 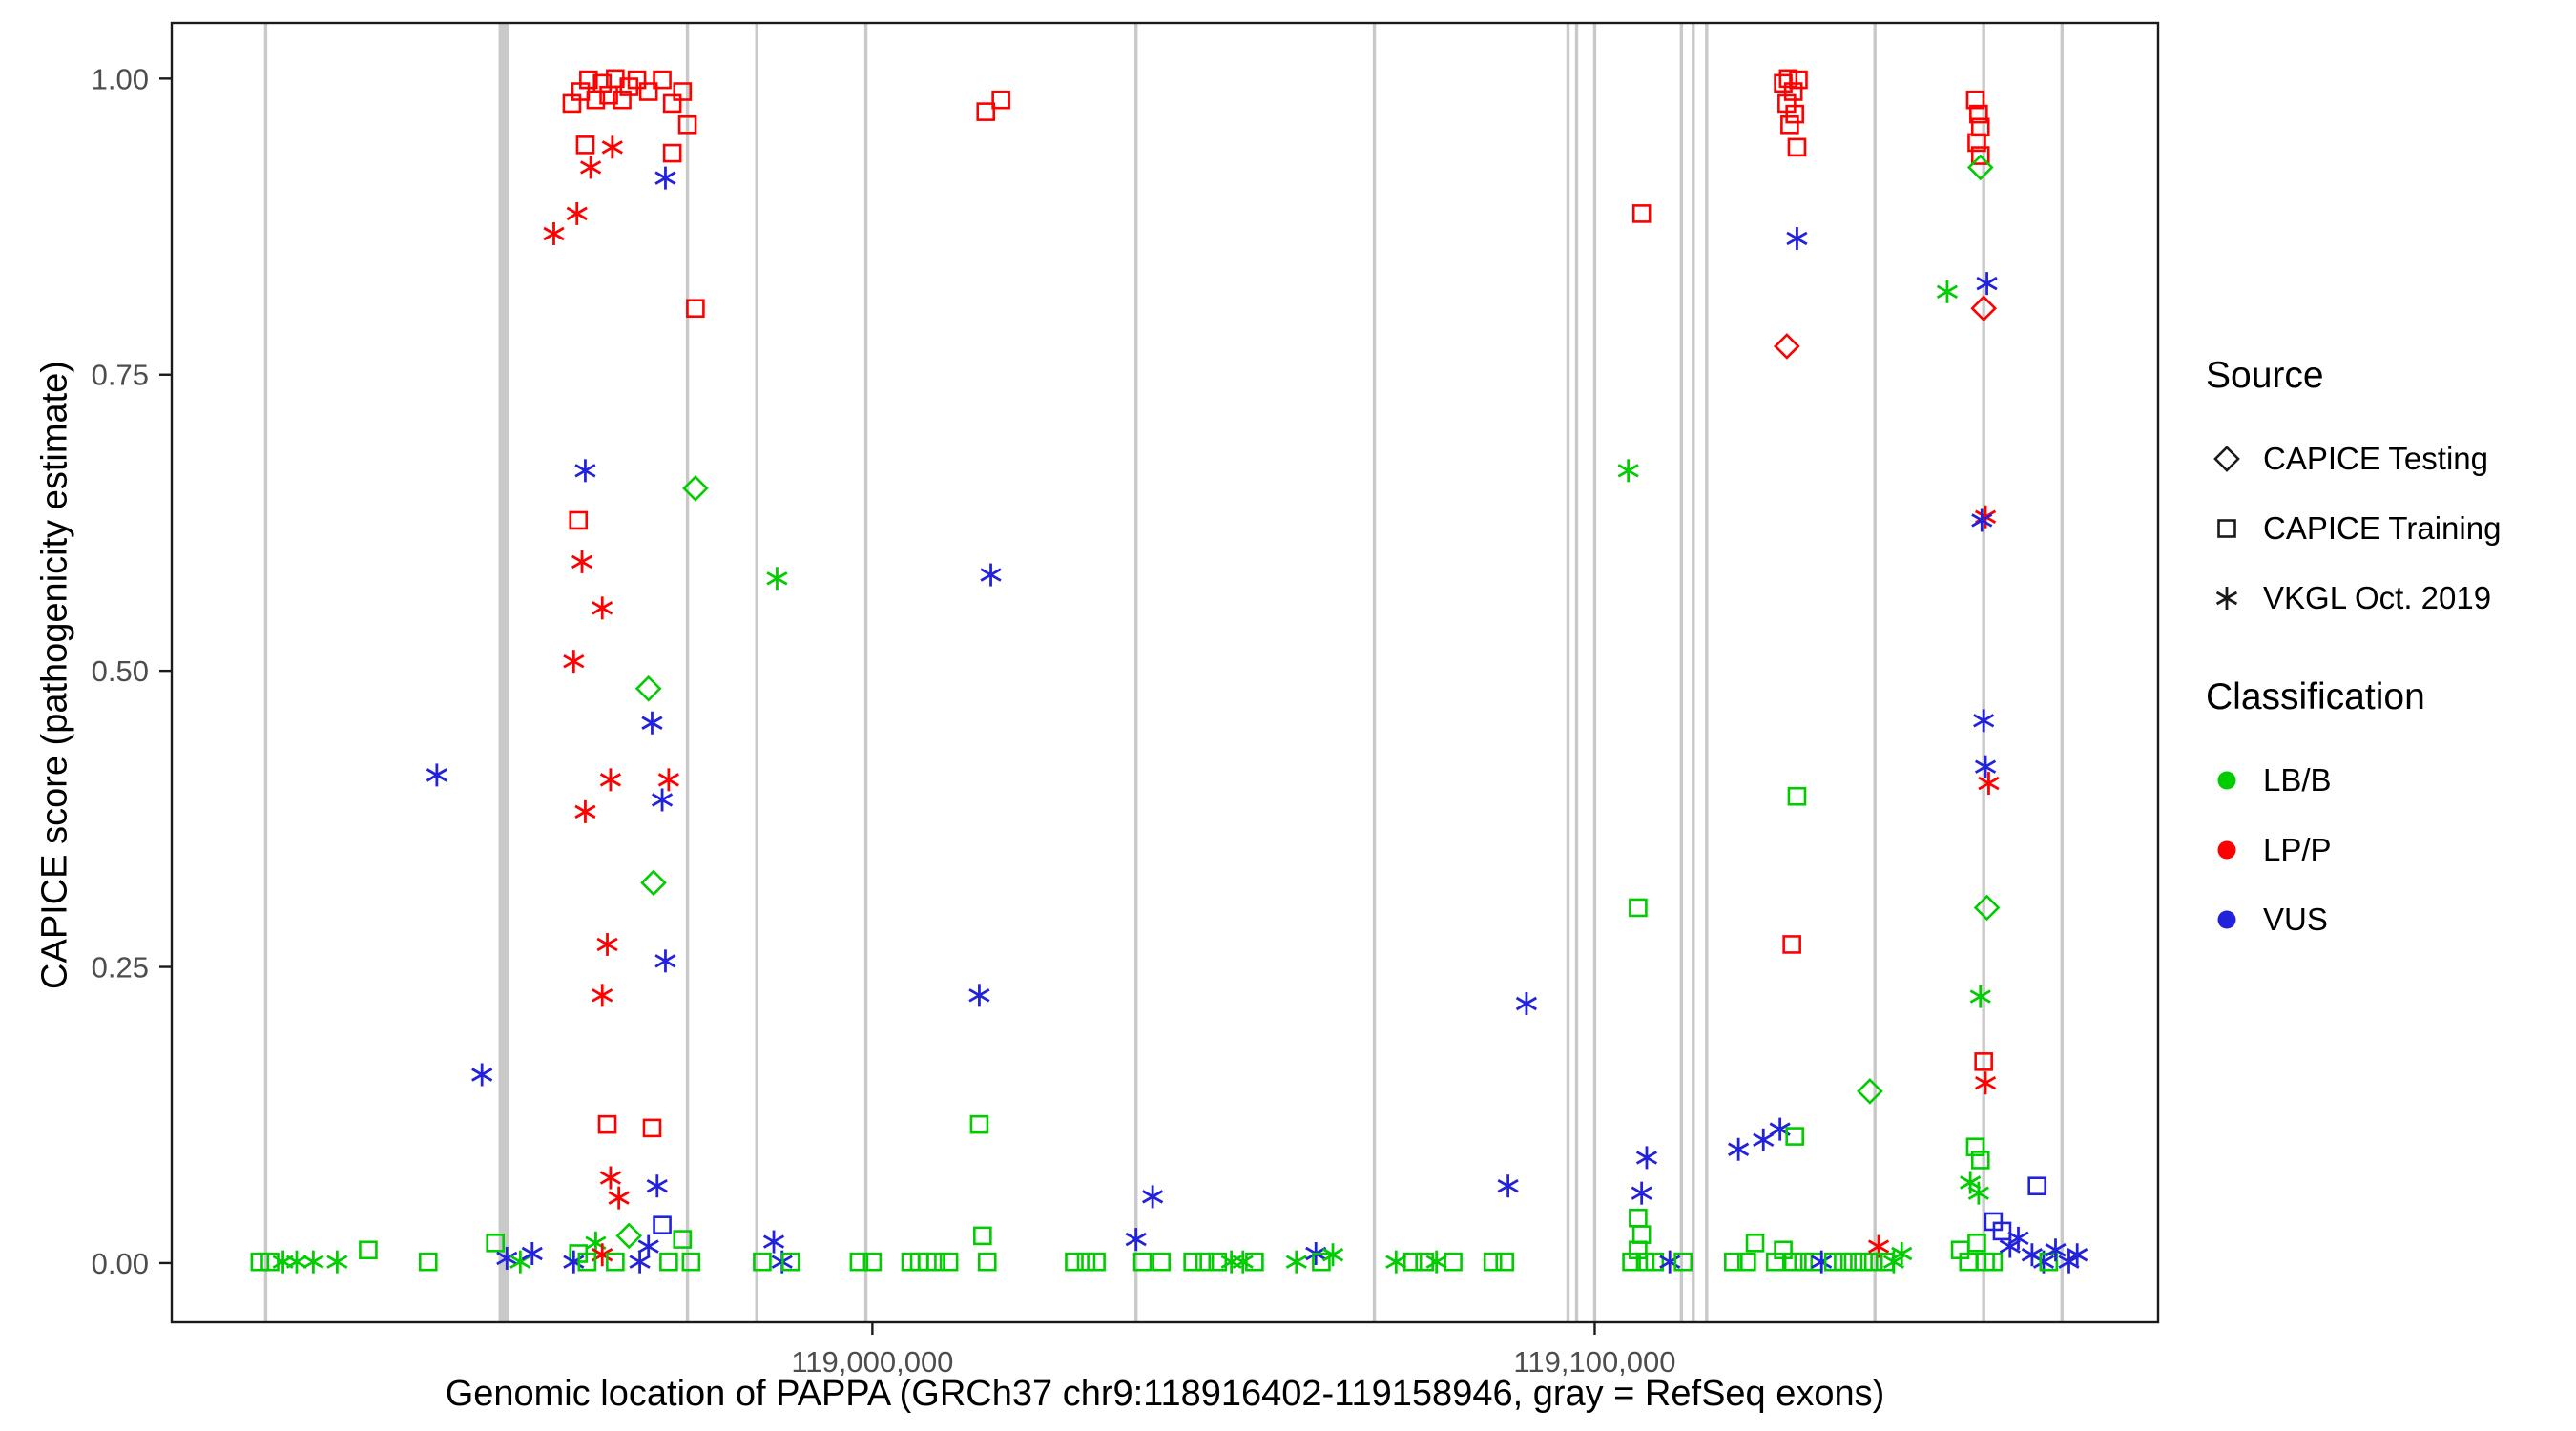 I want to click on legend-item-lp-p: LP/P, so click(x=2387, y=849).